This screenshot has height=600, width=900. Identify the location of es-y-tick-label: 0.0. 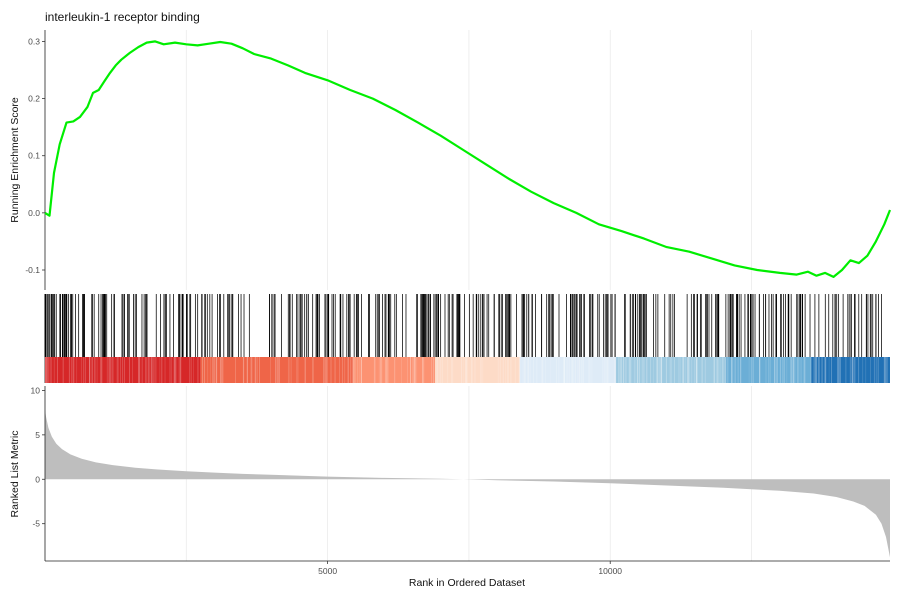
(34, 213).